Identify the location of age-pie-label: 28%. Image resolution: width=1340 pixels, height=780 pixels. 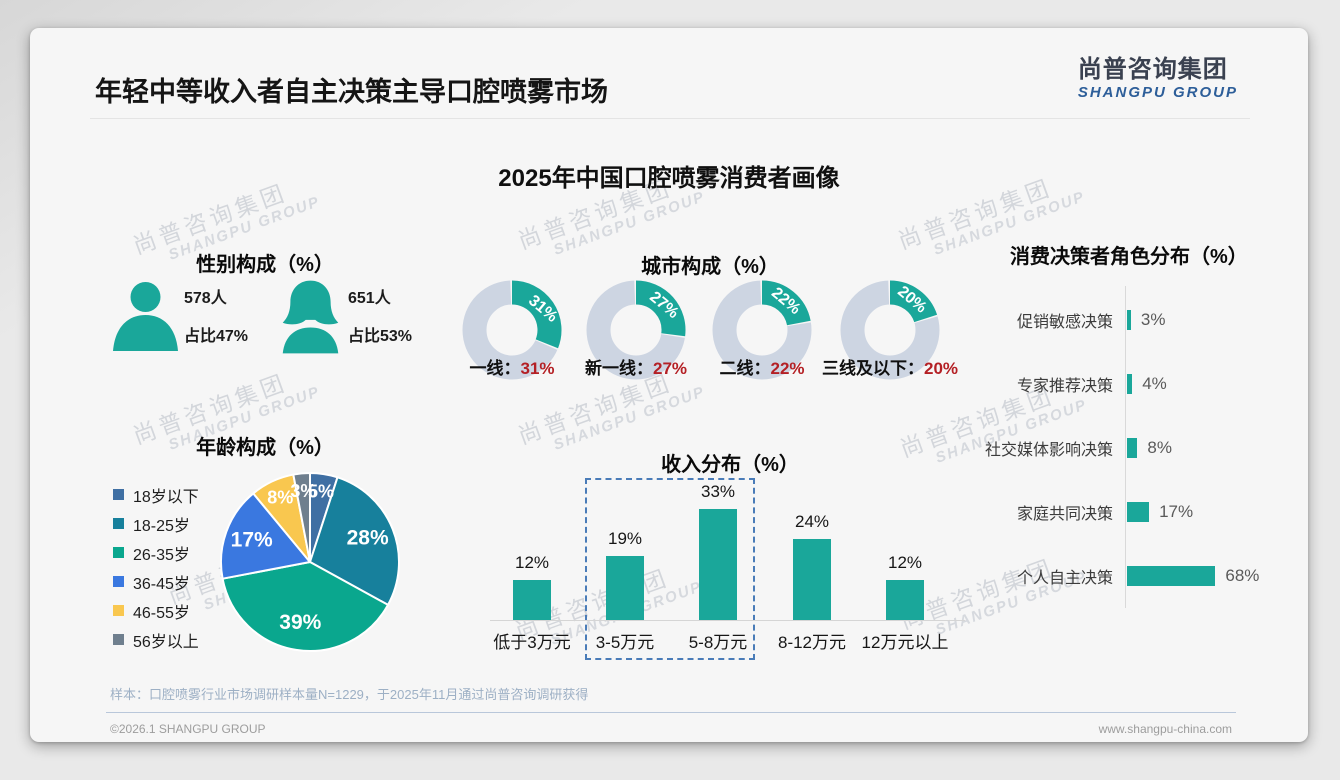
(368, 538).